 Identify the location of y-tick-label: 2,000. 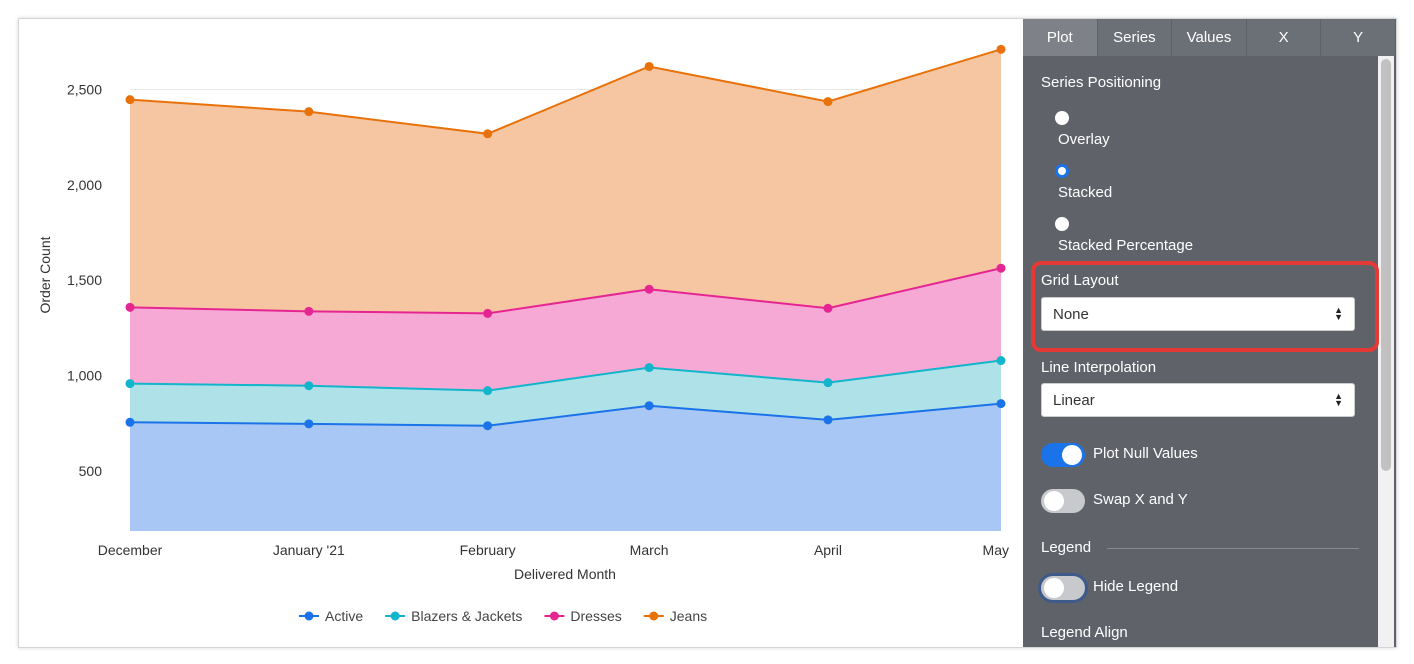
(84, 185).